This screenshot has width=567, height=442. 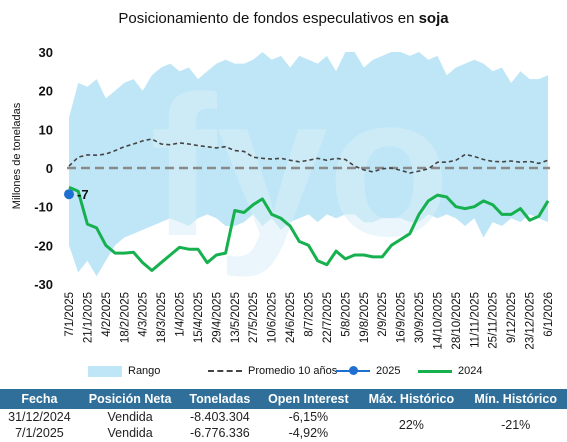 I want to click on data-label-2025: -7, so click(x=83, y=194).